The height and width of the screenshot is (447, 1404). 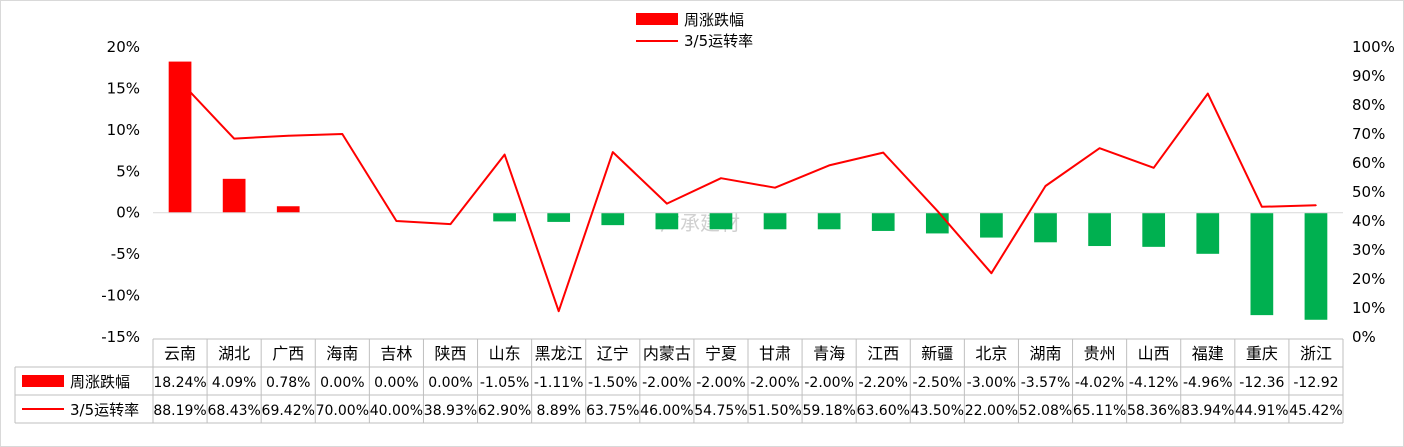 I want to click on left-axis-tick-label: 15%, so click(x=123, y=88).